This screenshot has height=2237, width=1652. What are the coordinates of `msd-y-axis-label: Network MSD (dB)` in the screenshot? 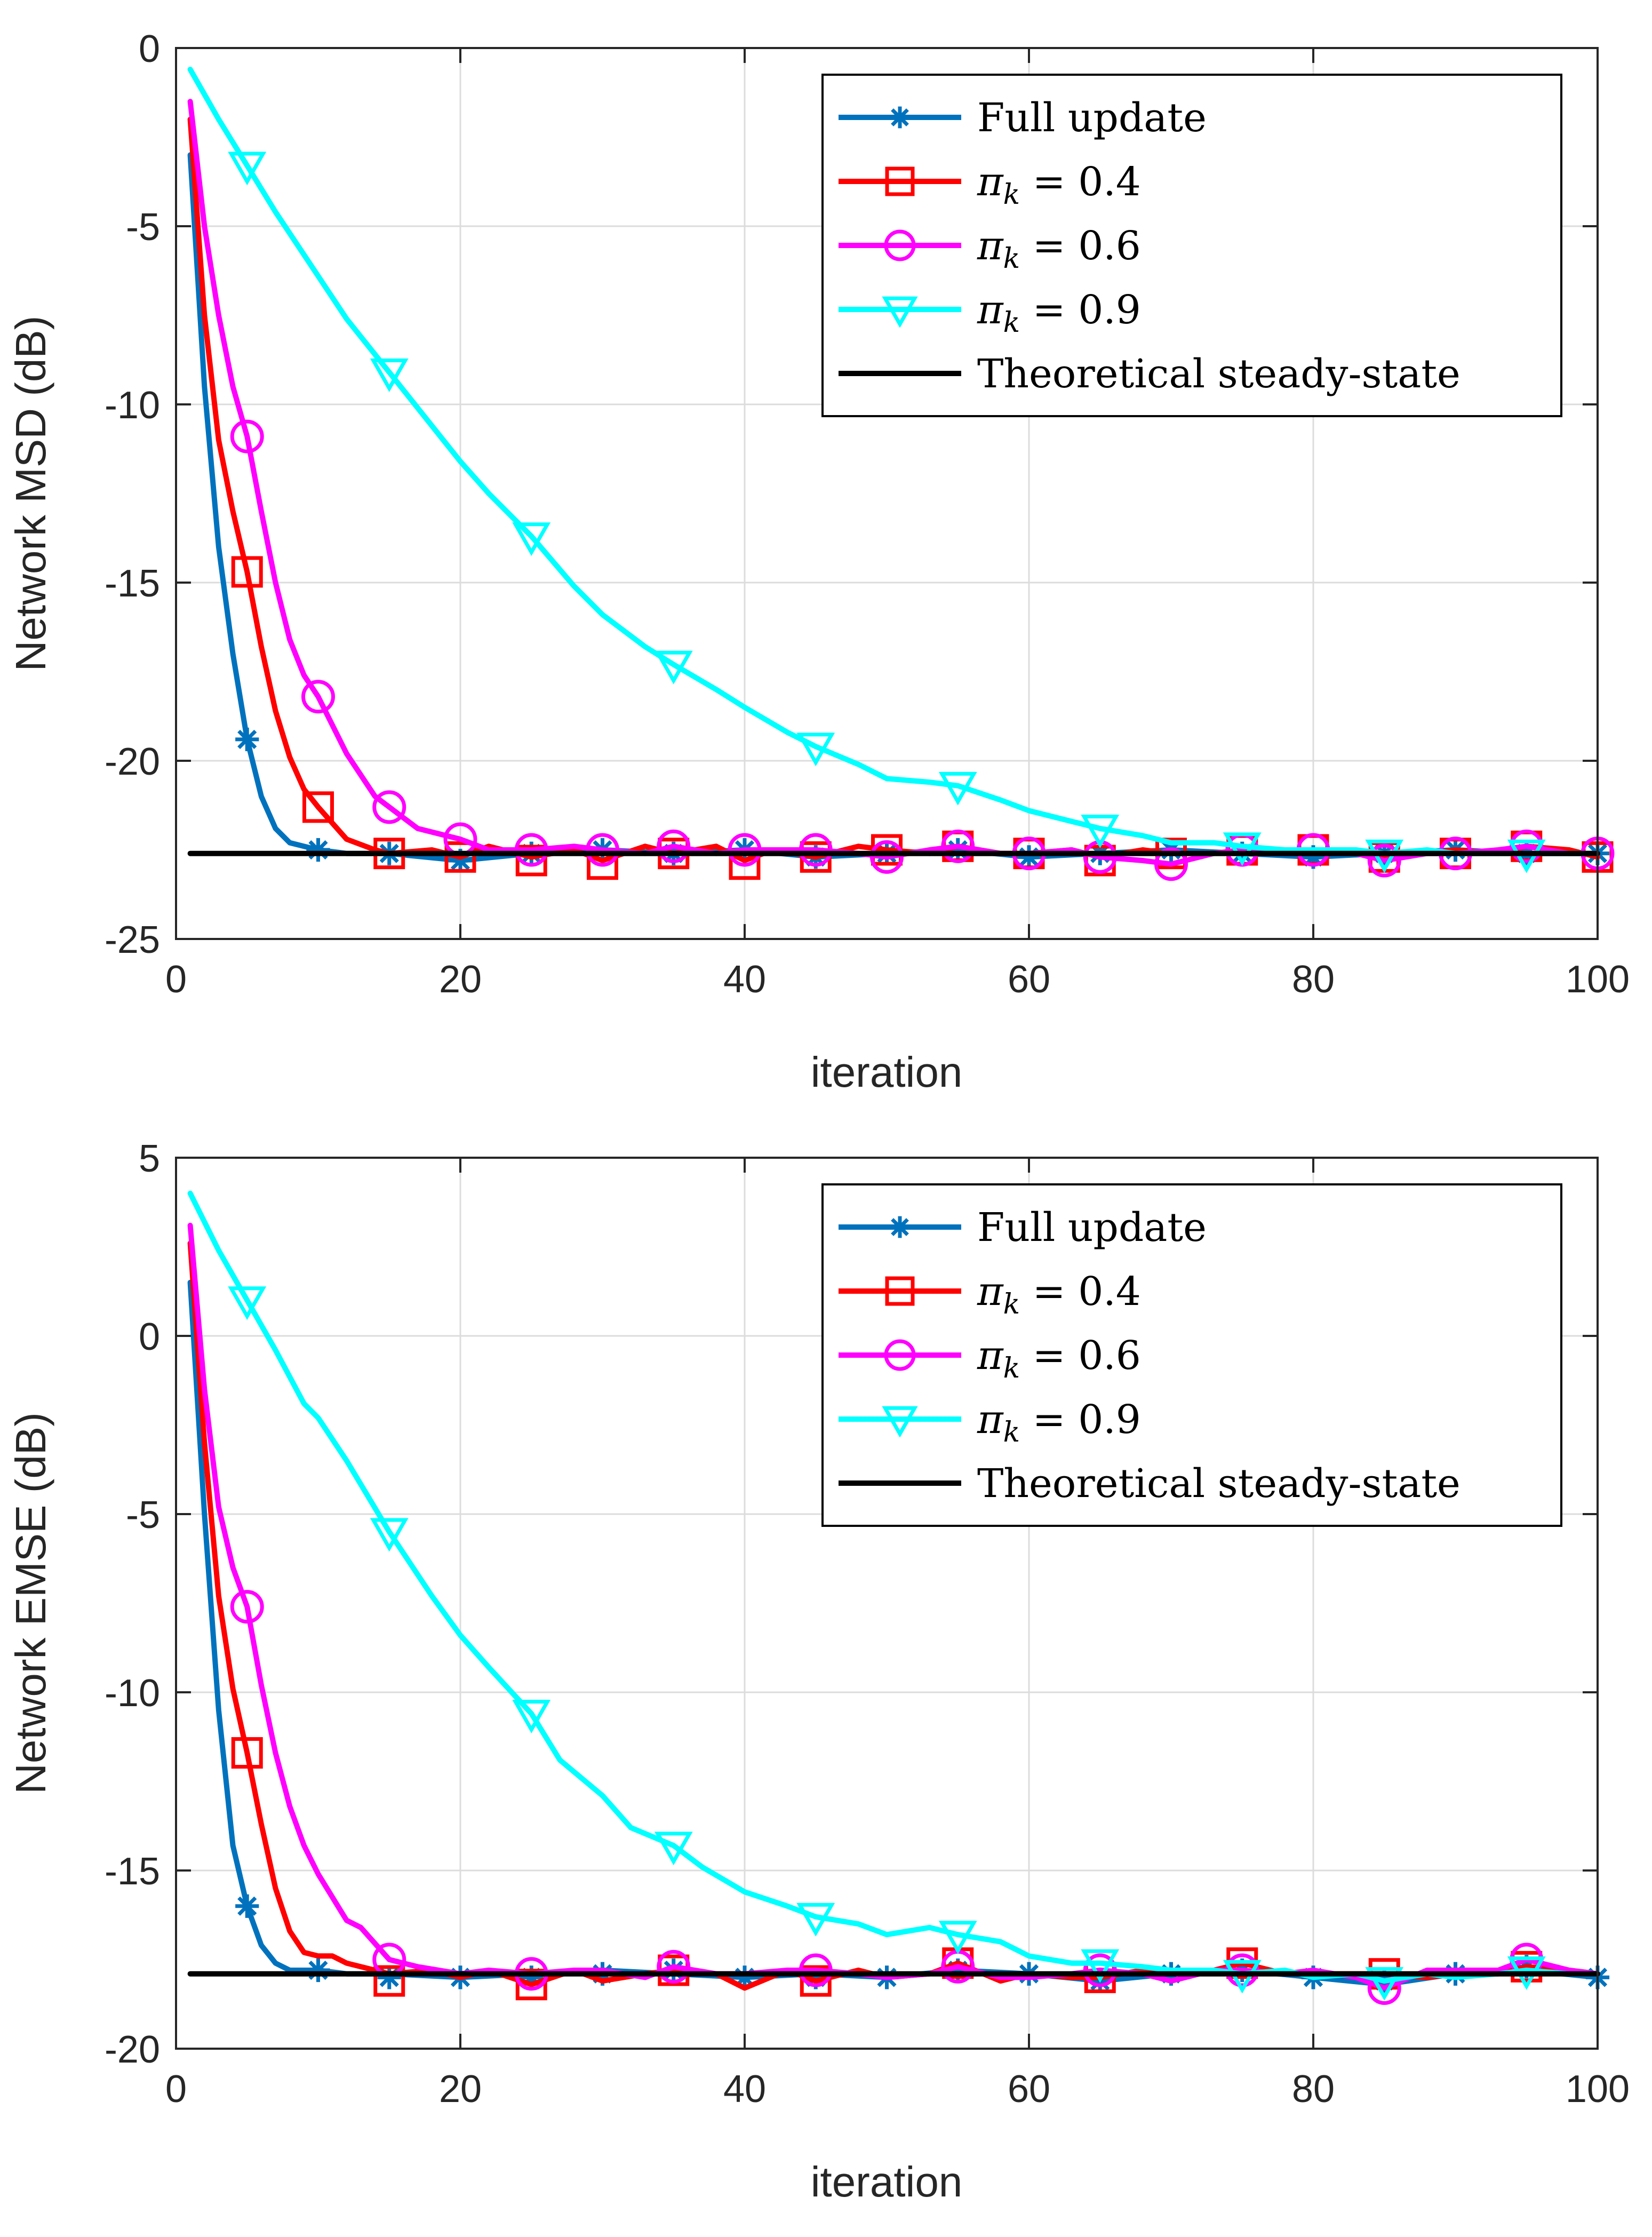 It's located at (30, 494).